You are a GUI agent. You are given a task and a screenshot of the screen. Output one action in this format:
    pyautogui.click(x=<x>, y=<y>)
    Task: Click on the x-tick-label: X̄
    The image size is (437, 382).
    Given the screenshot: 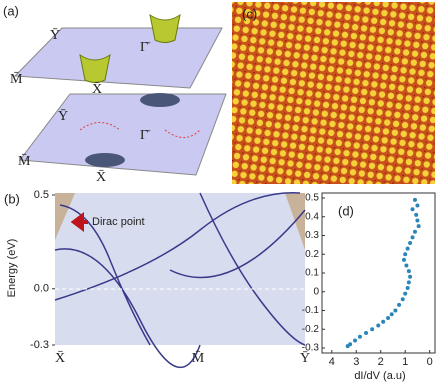 What is the action you would take?
    pyautogui.click(x=60, y=359)
    